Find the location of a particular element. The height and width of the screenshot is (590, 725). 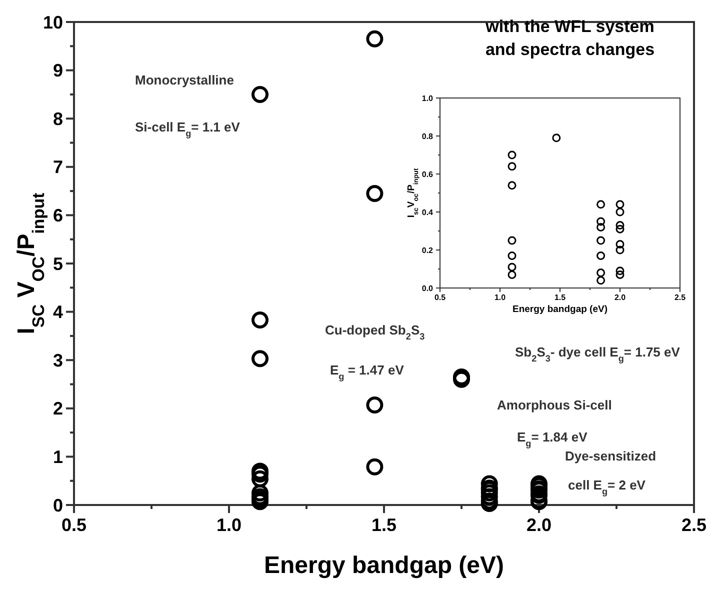

annotation: E$_{g}$= 1.84 eV is located at coordinates (552, 439).